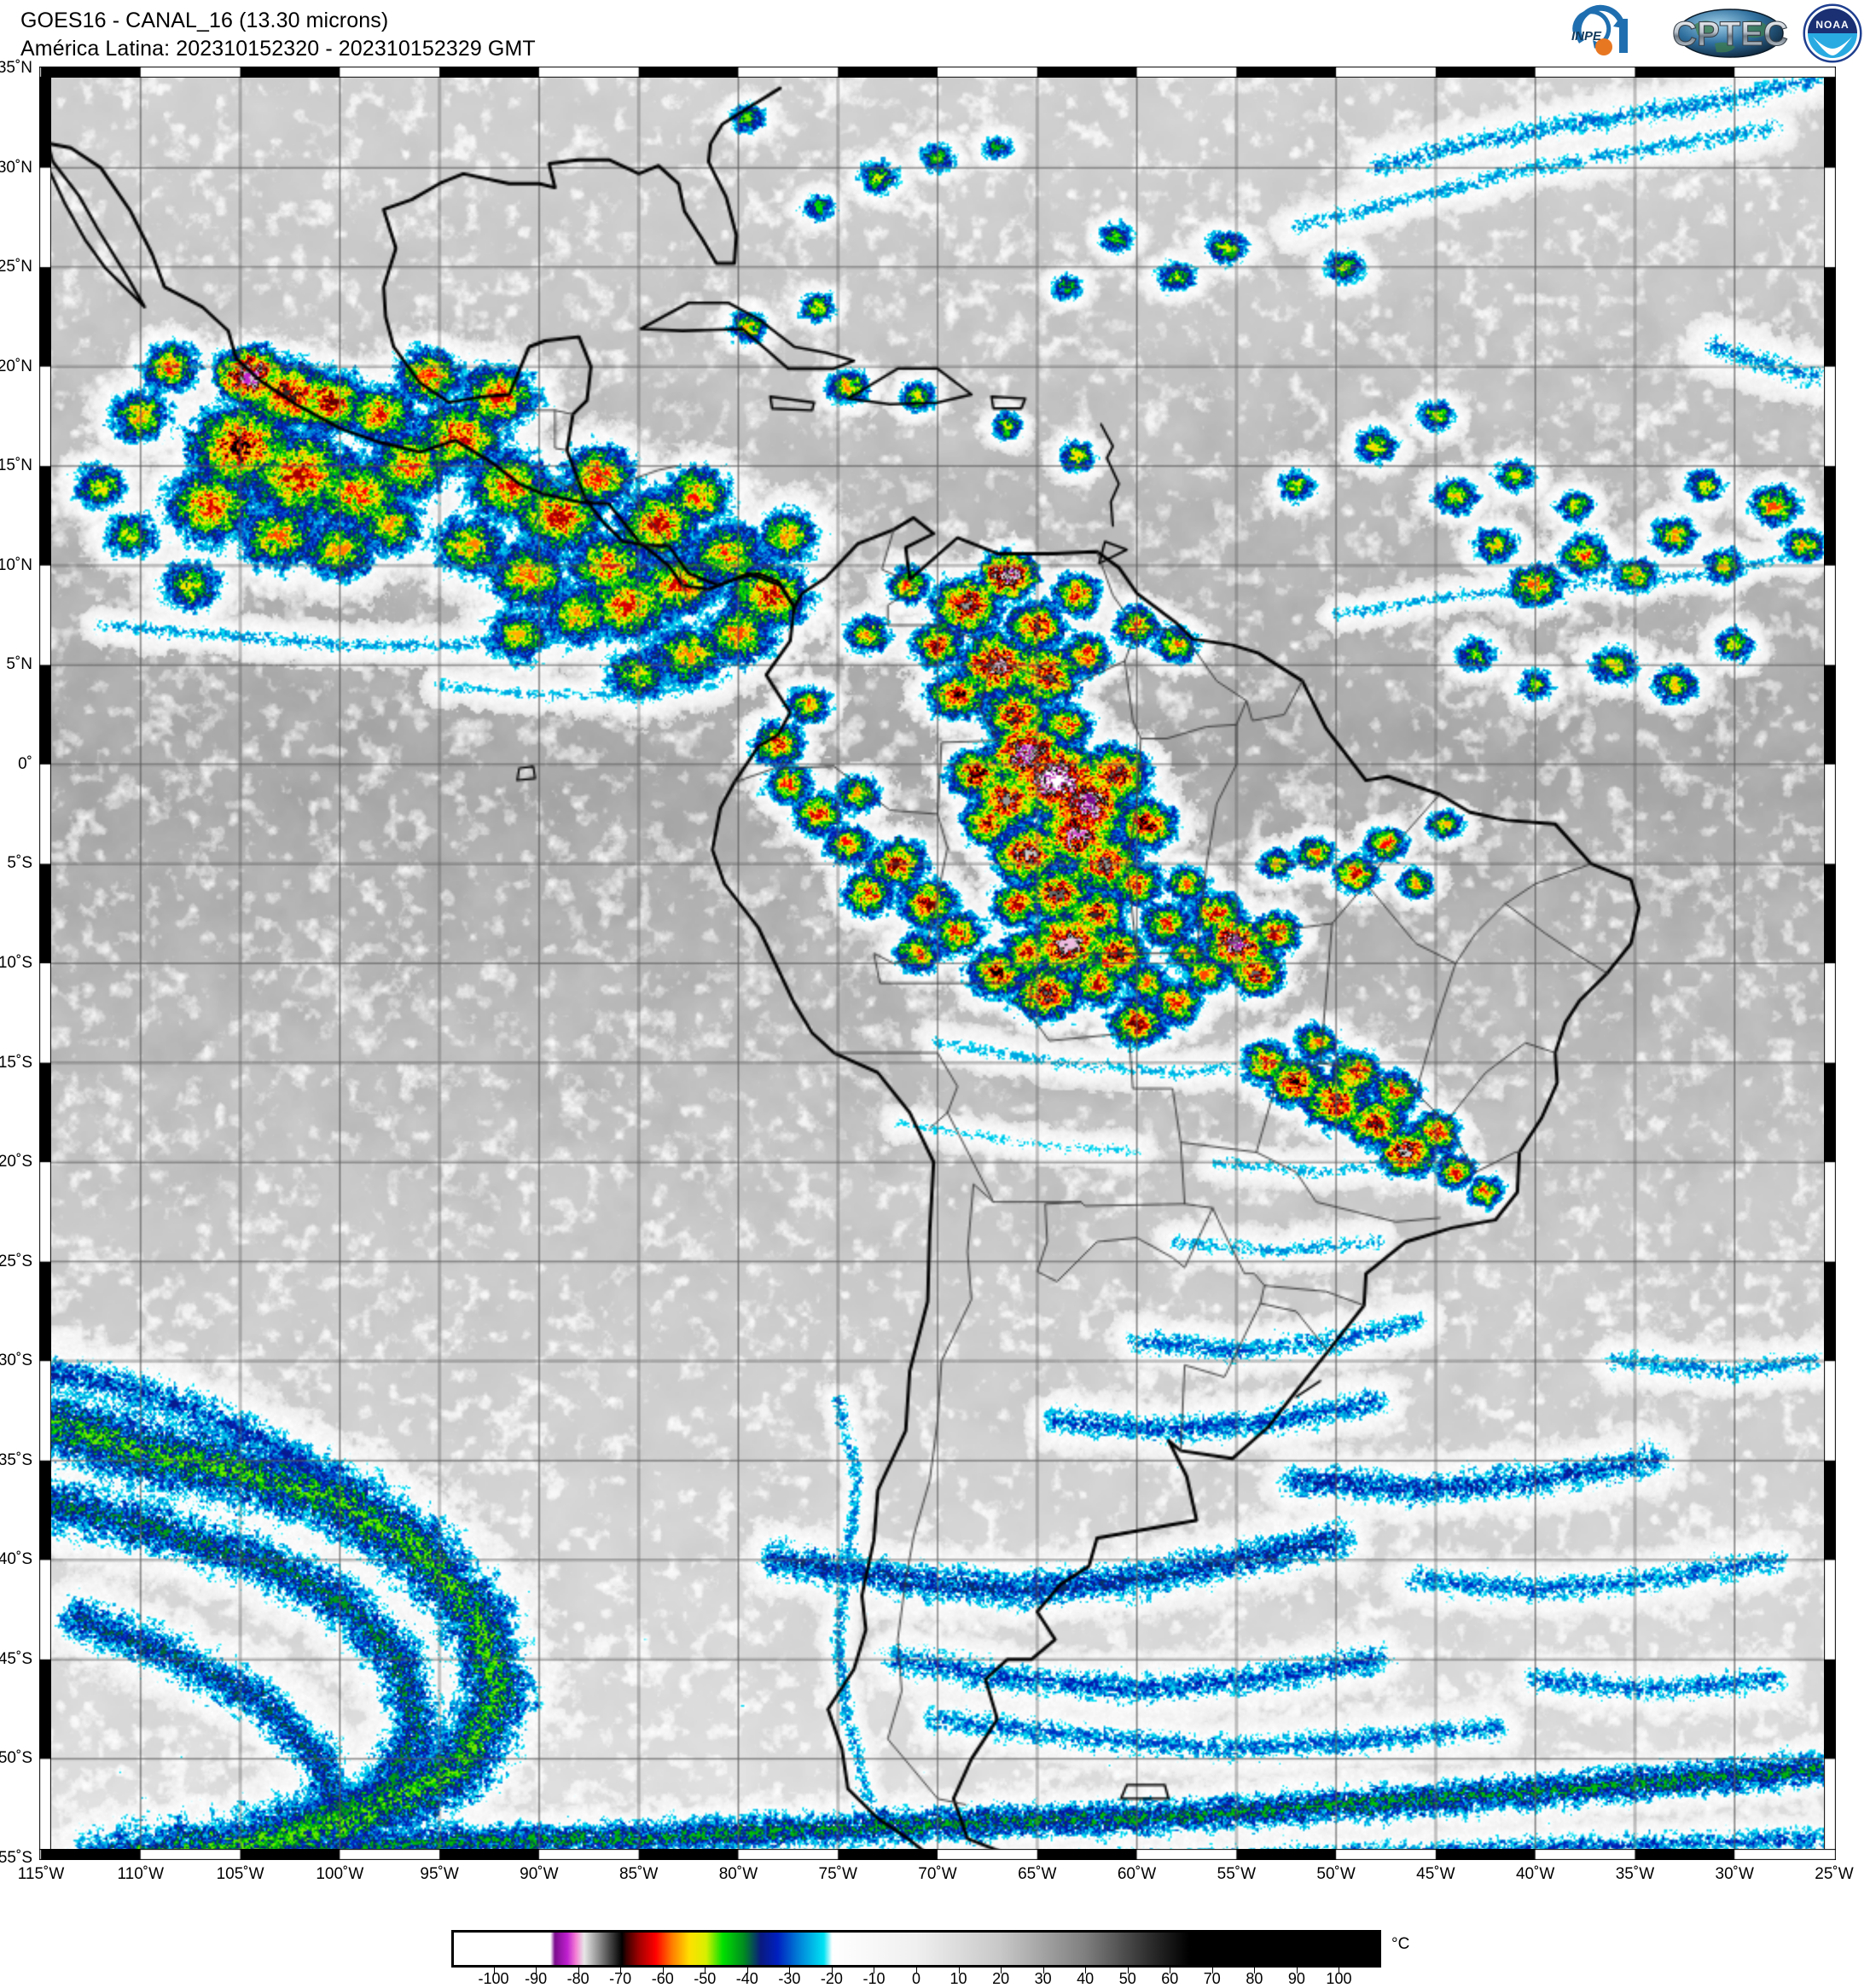 The width and height of the screenshot is (1870, 1988). What do you see at coordinates (1535, 1874) in the screenshot?
I see `longitude-tick-label: 40˚W` at bounding box center [1535, 1874].